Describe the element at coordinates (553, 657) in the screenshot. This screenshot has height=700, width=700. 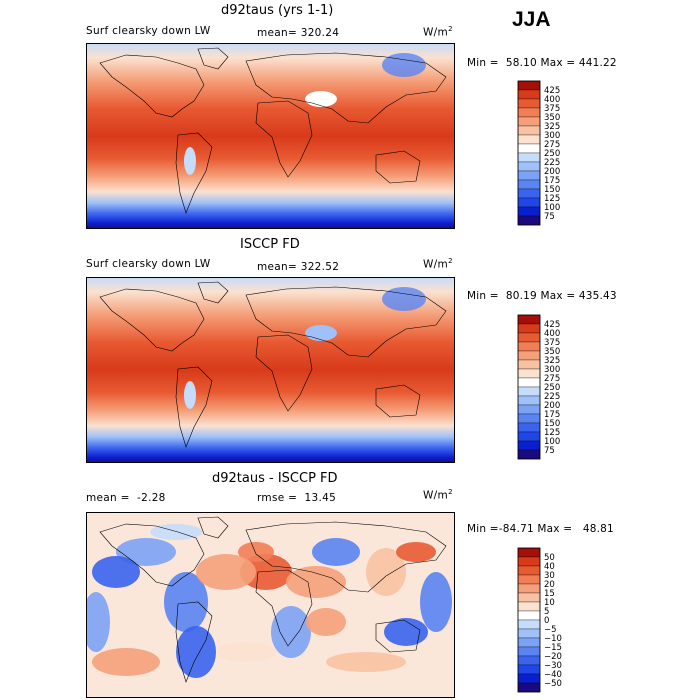
I see `colorbar-tick-label: −20` at that location.